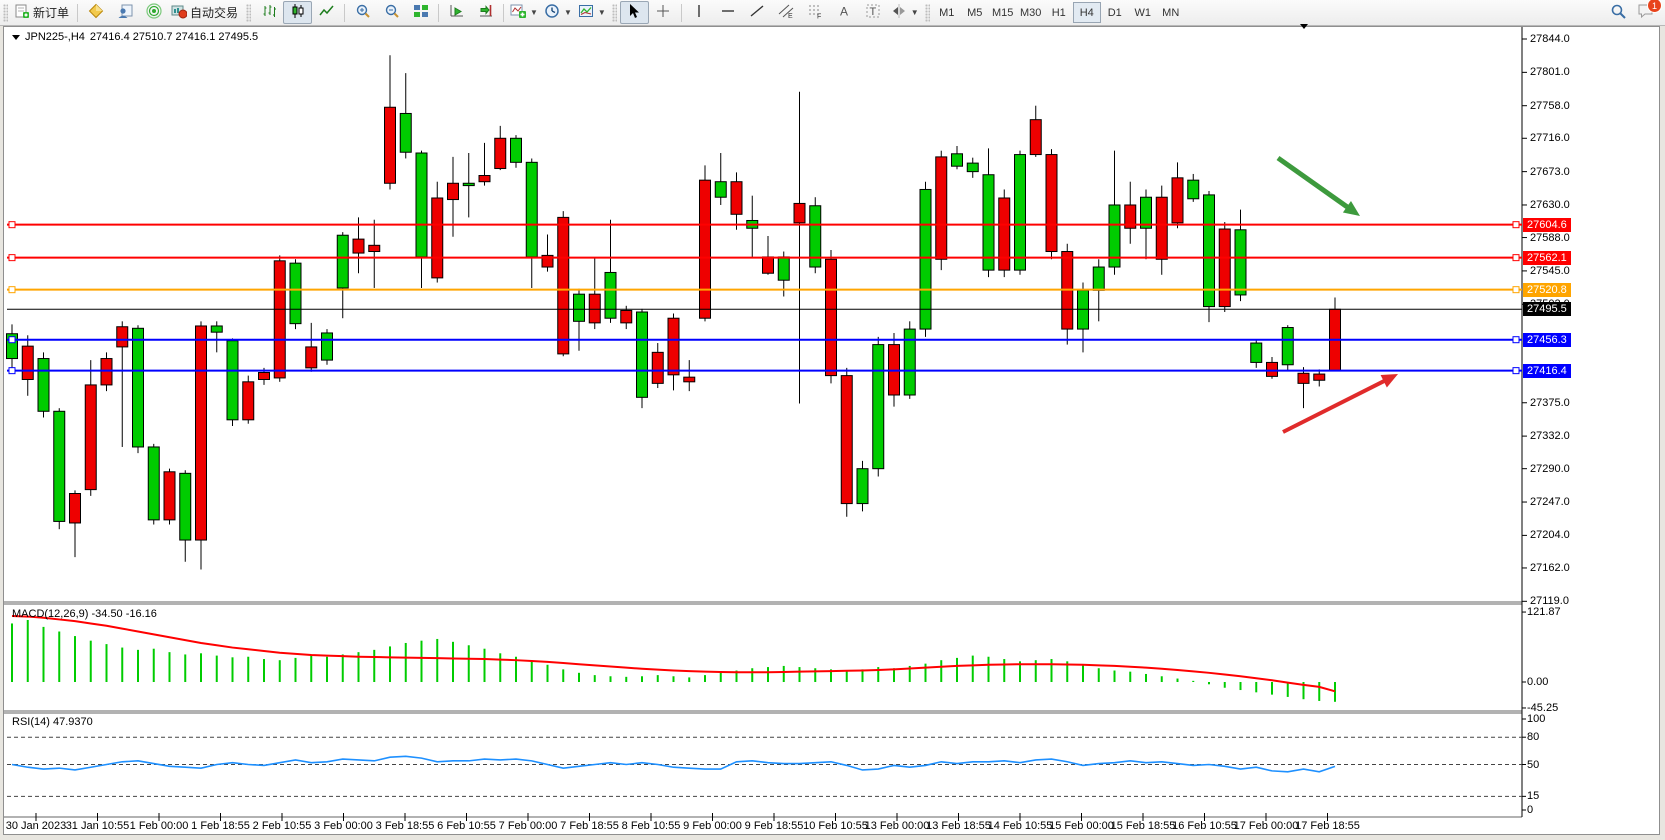 The height and width of the screenshot is (840, 1665). What do you see at coordinates (282, 826) in the screenshot?
I see `date-label: 2 Feb 10:55` at bounding box center [282, 826].